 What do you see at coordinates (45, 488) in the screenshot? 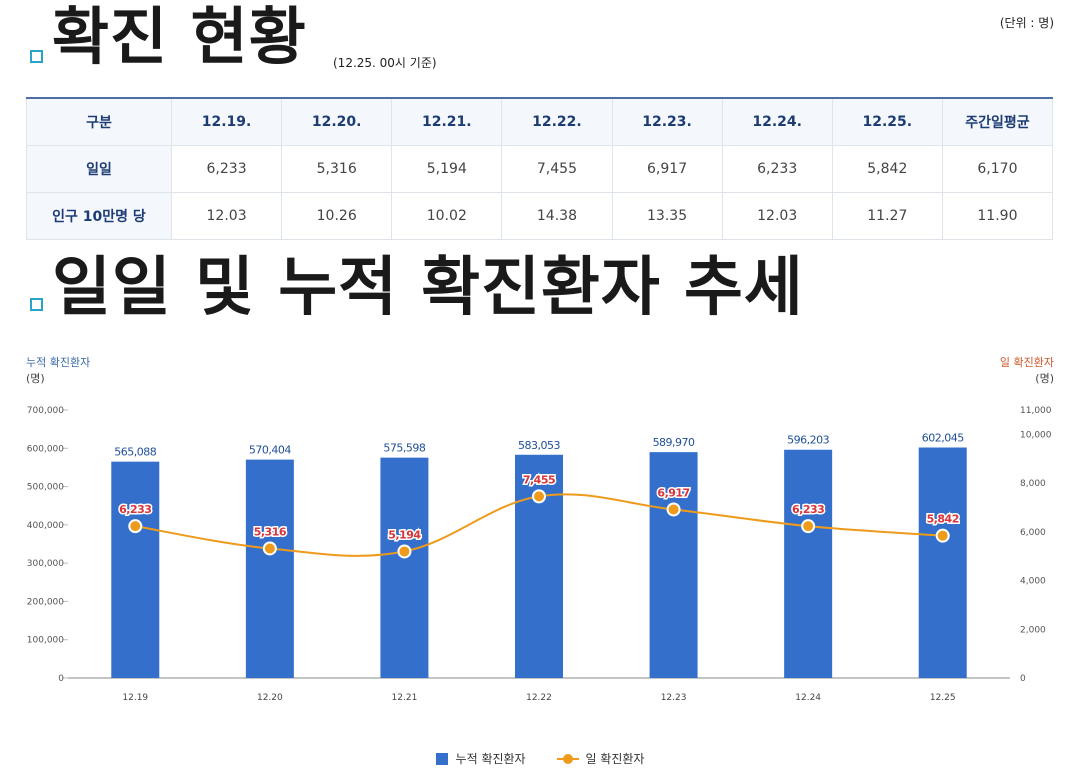
I see `left-axis-tick-label: 500,000` at bounding box center [45, 488].